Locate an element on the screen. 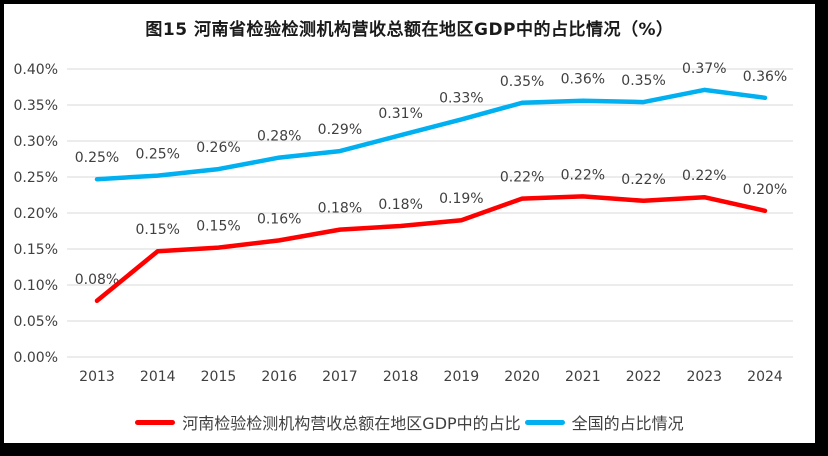 This screenshot has width=828, height=456. x-tick-label: 2017 is located at coordinates (340, 377).